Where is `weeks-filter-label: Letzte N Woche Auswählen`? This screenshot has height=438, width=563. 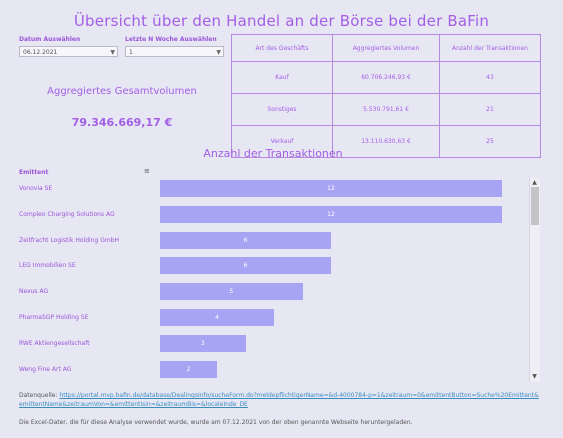
weeks-filter-label: Letzte N Woche Auswählen is located at coordinates (171, 39).